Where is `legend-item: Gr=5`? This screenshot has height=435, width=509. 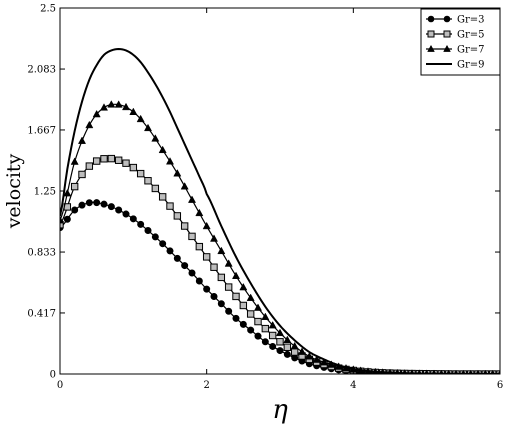 legend-item: Gr=5 is located at coordinates (455, 35).